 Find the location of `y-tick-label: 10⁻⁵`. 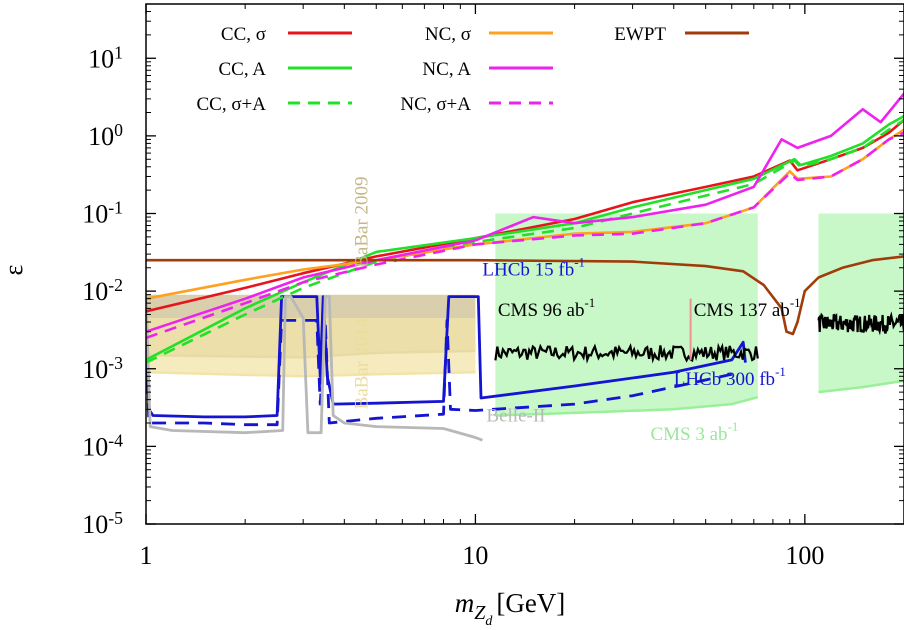

y-tick-label: 10⁻⁵ is located at coordinates (102, 523).